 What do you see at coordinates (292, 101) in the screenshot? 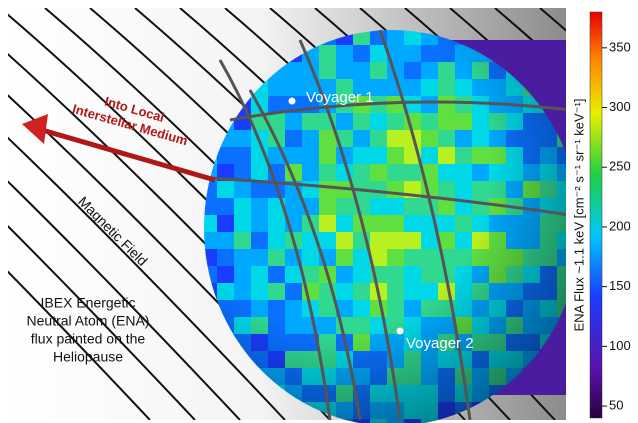
I see `voyager-1-dot` at bounding box center [292, 101].